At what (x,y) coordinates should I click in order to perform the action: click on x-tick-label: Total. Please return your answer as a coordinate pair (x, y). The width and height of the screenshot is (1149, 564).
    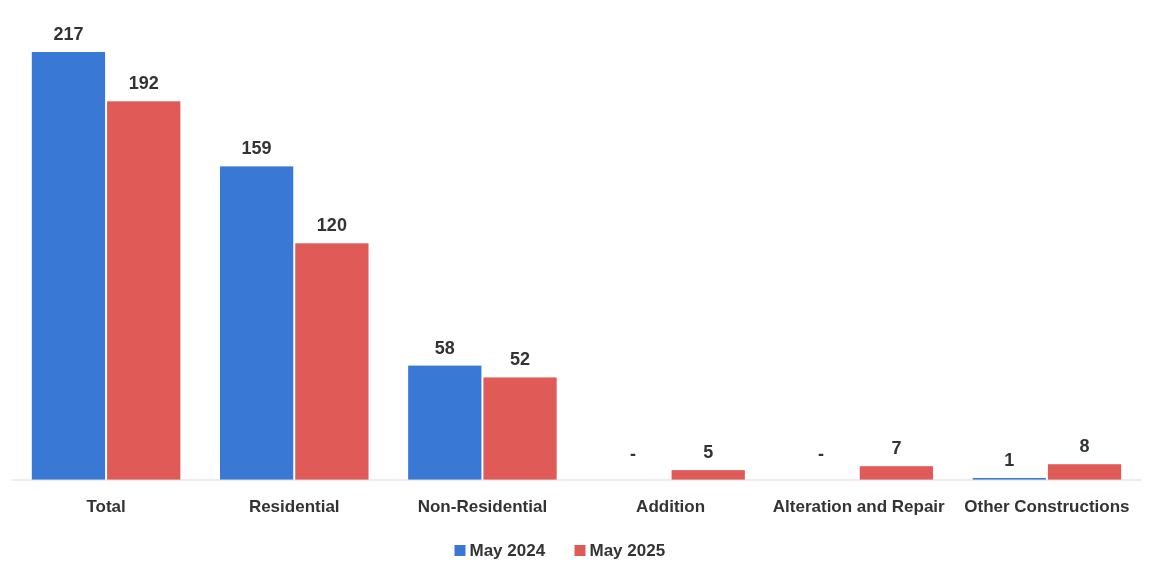
    Looking at the image, I should click on (106, 506).